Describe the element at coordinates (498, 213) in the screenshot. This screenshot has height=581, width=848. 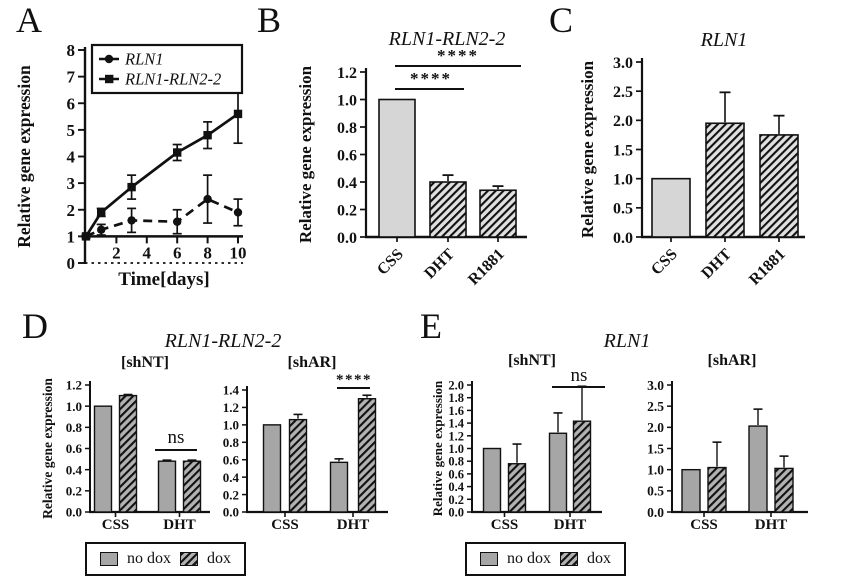
I see `bar-R1881` at that location.